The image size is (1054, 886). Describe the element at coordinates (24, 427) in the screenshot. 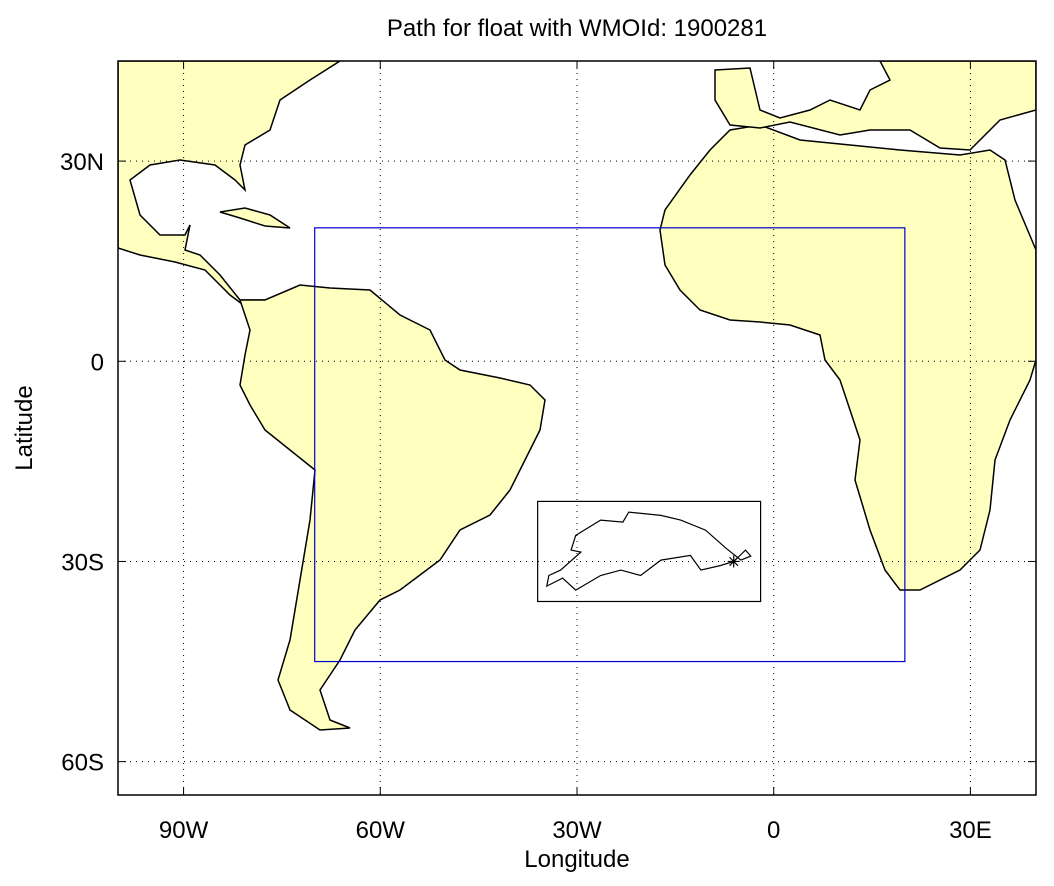

I see `y-axis-label: Latitude` at that location.